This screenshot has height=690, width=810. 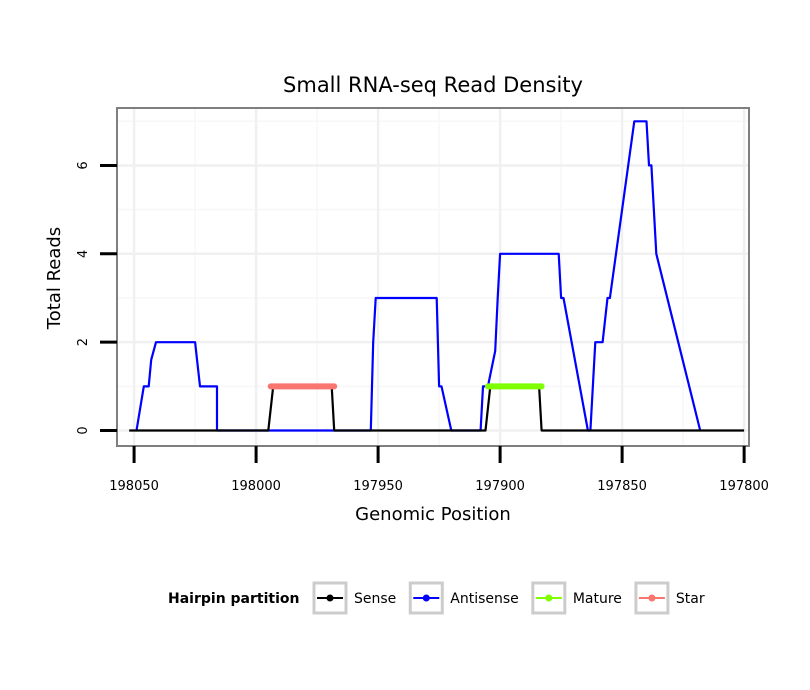 What do you see at coordinates (500, 486) in the screenshot?
I see `x-tick-label: 197900` at bounding box center [500, 486].